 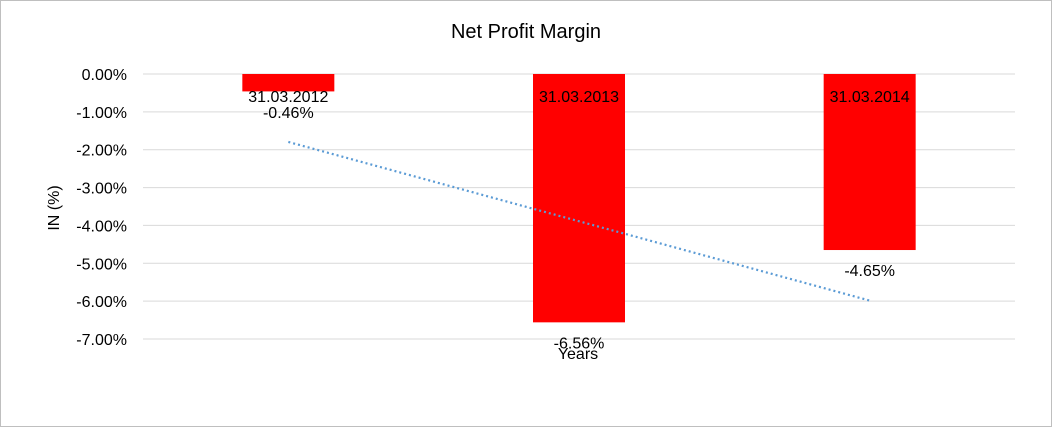 I want to click on data-label: -4.65%, so click(x=869, y=271).